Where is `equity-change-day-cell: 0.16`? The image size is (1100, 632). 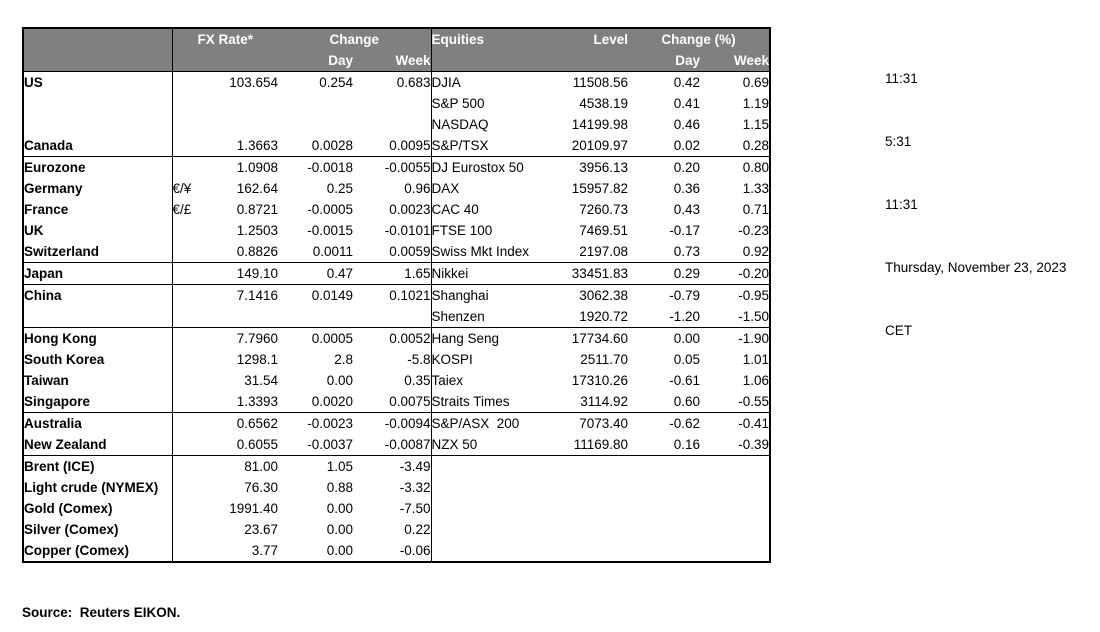 equity-change-day-cell: 0.16 is located at coordinates (687, 444).